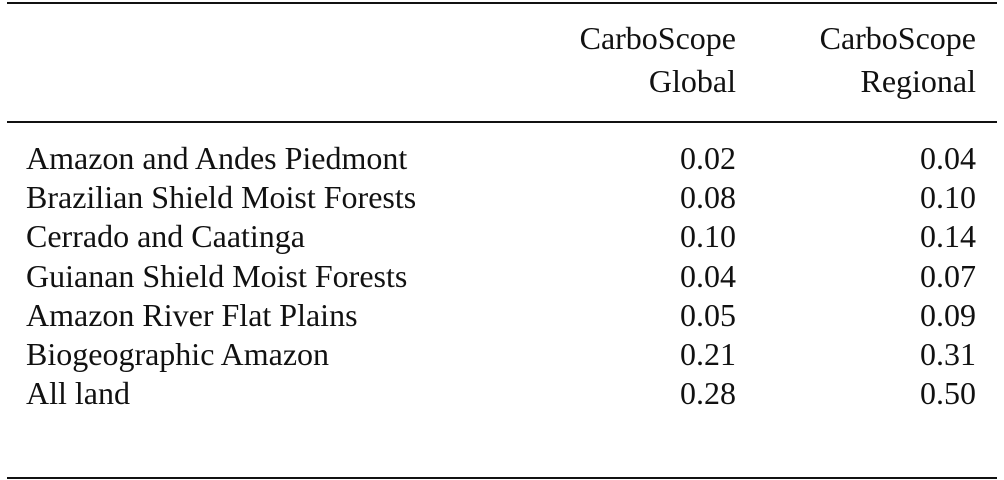 This screenshot has height=480, width=1004. Describe the element at coordinates (657, 38) in the screenshot. I see `header-global-line1: CarboScope` at that location.